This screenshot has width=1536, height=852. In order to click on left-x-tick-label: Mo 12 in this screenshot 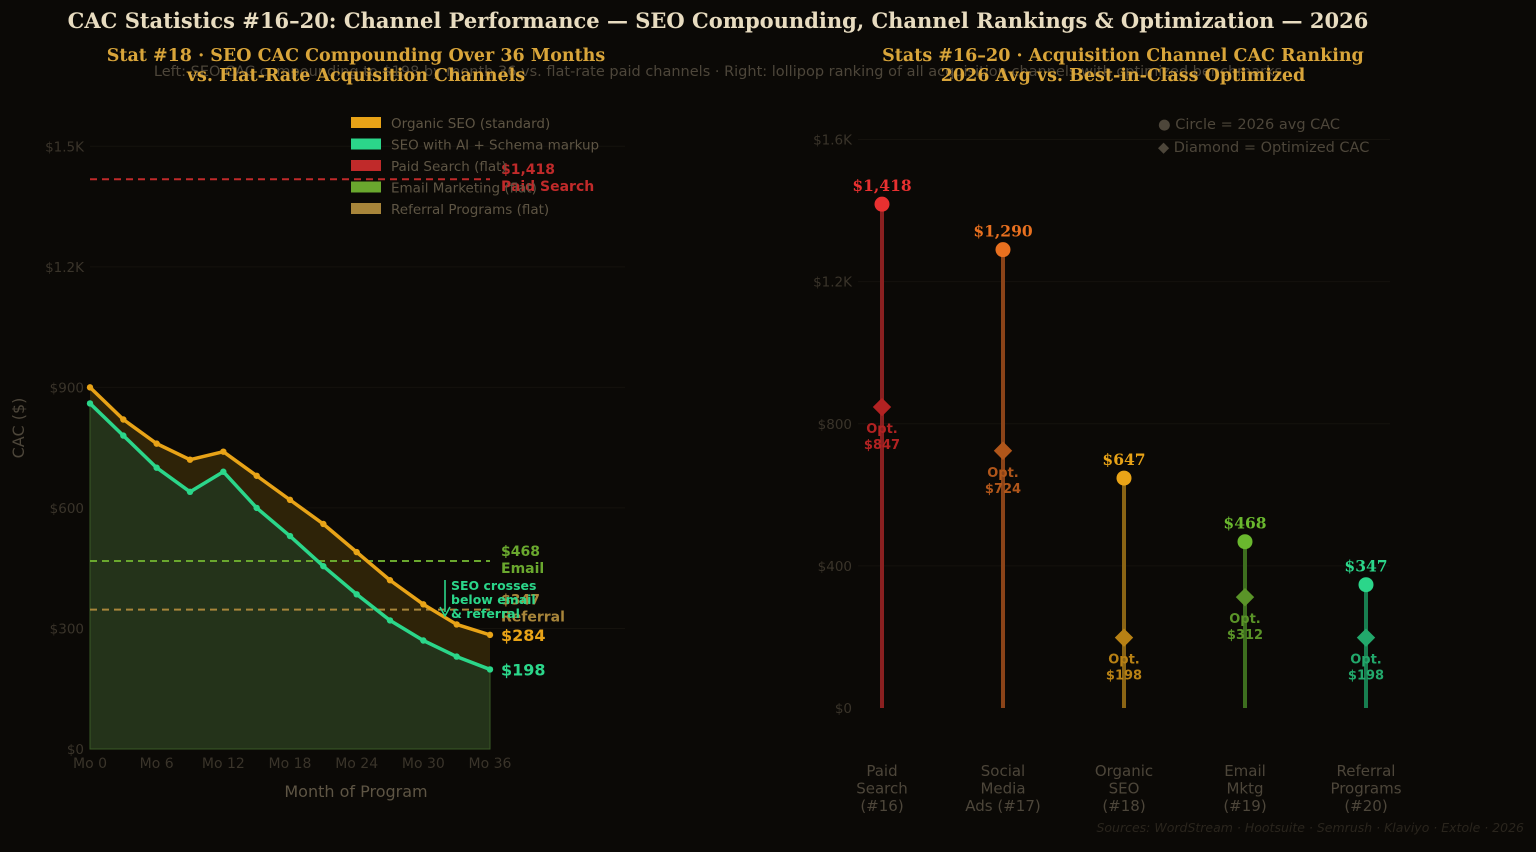, I will do `click(223, 764)`.